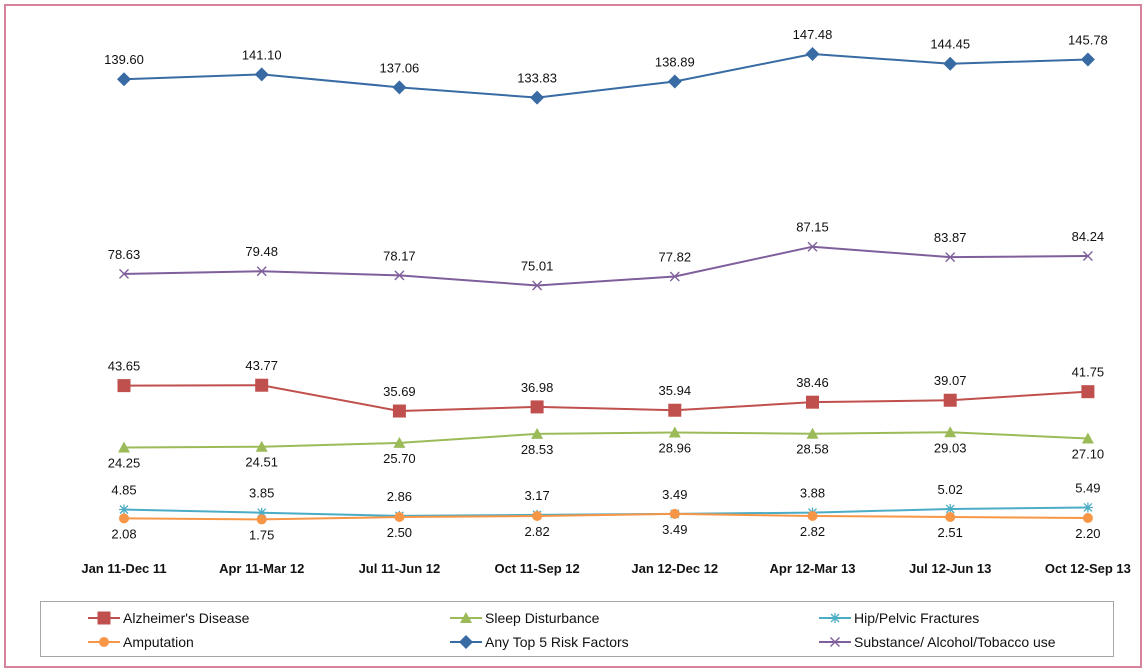  I want to click on data-label: 77.82, so click(675, 256).